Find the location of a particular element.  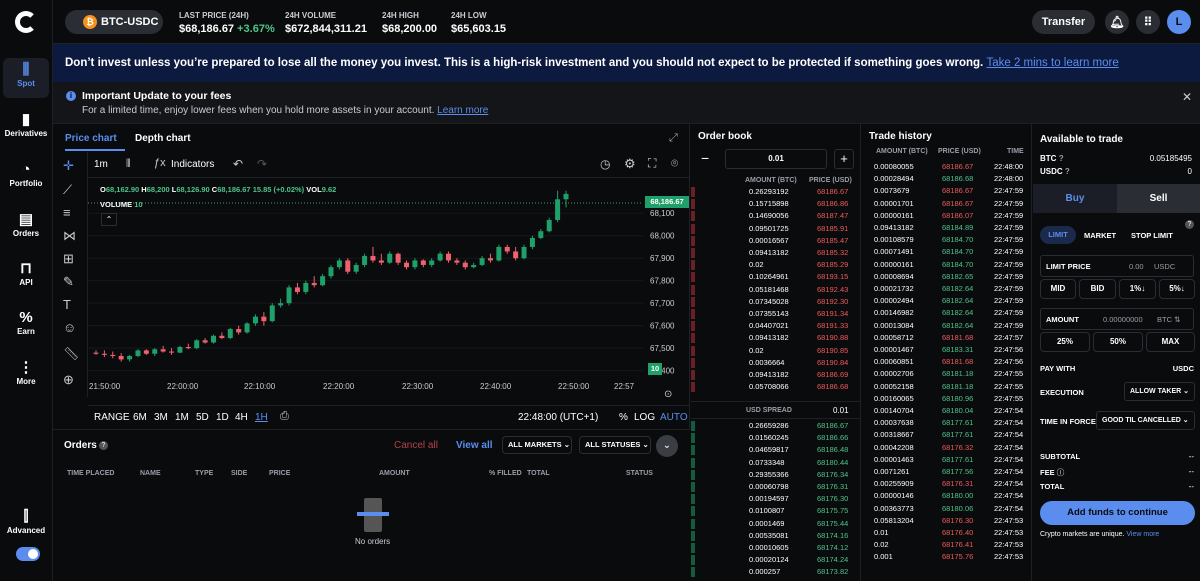

buy-tab: Buy is located at coordinates (1075, 198).